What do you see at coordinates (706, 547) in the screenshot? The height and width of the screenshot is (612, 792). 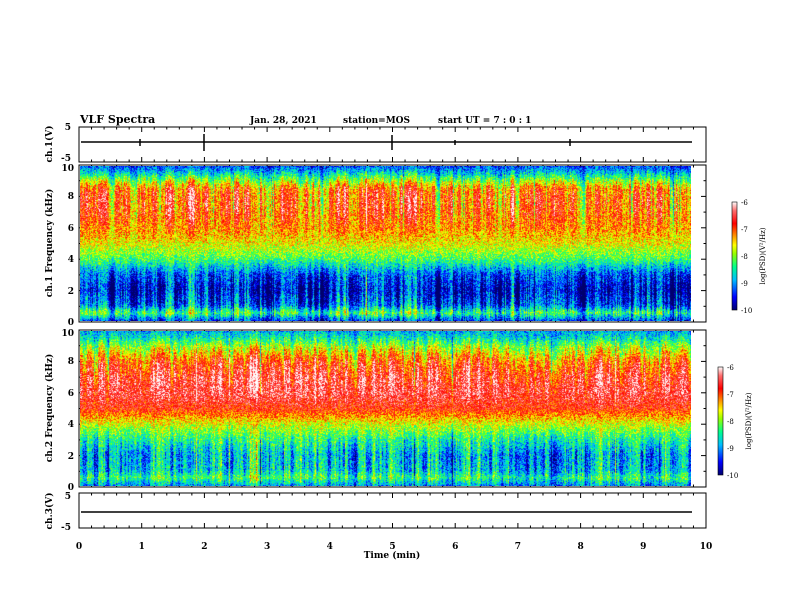 I see `xtick-10: 10` at bounding box center [706, 547].